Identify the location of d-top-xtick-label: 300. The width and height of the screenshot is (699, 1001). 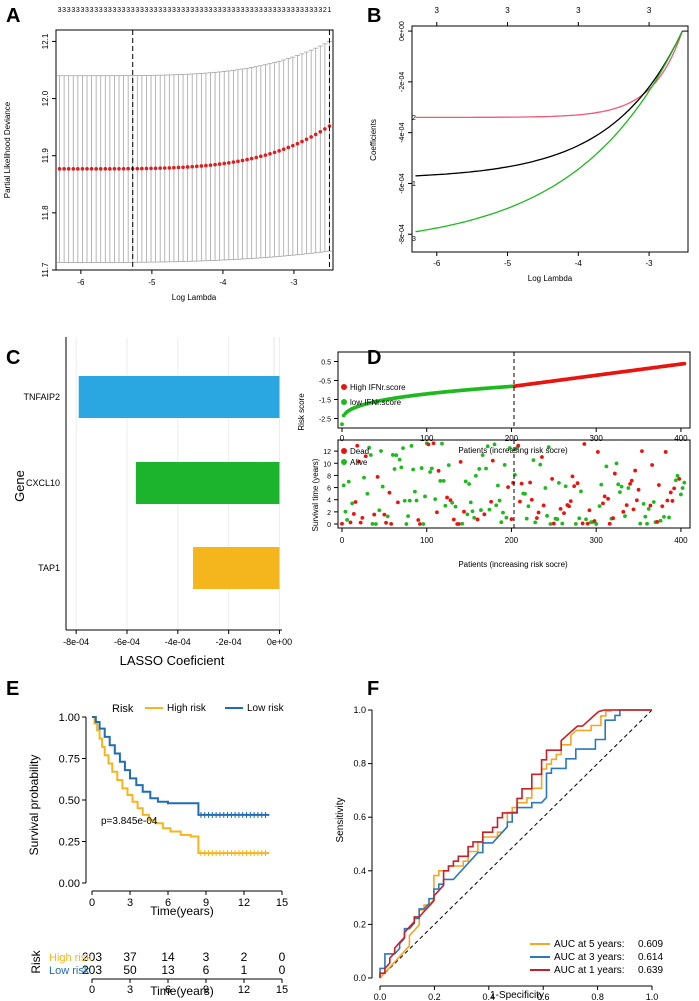
(597, 438).